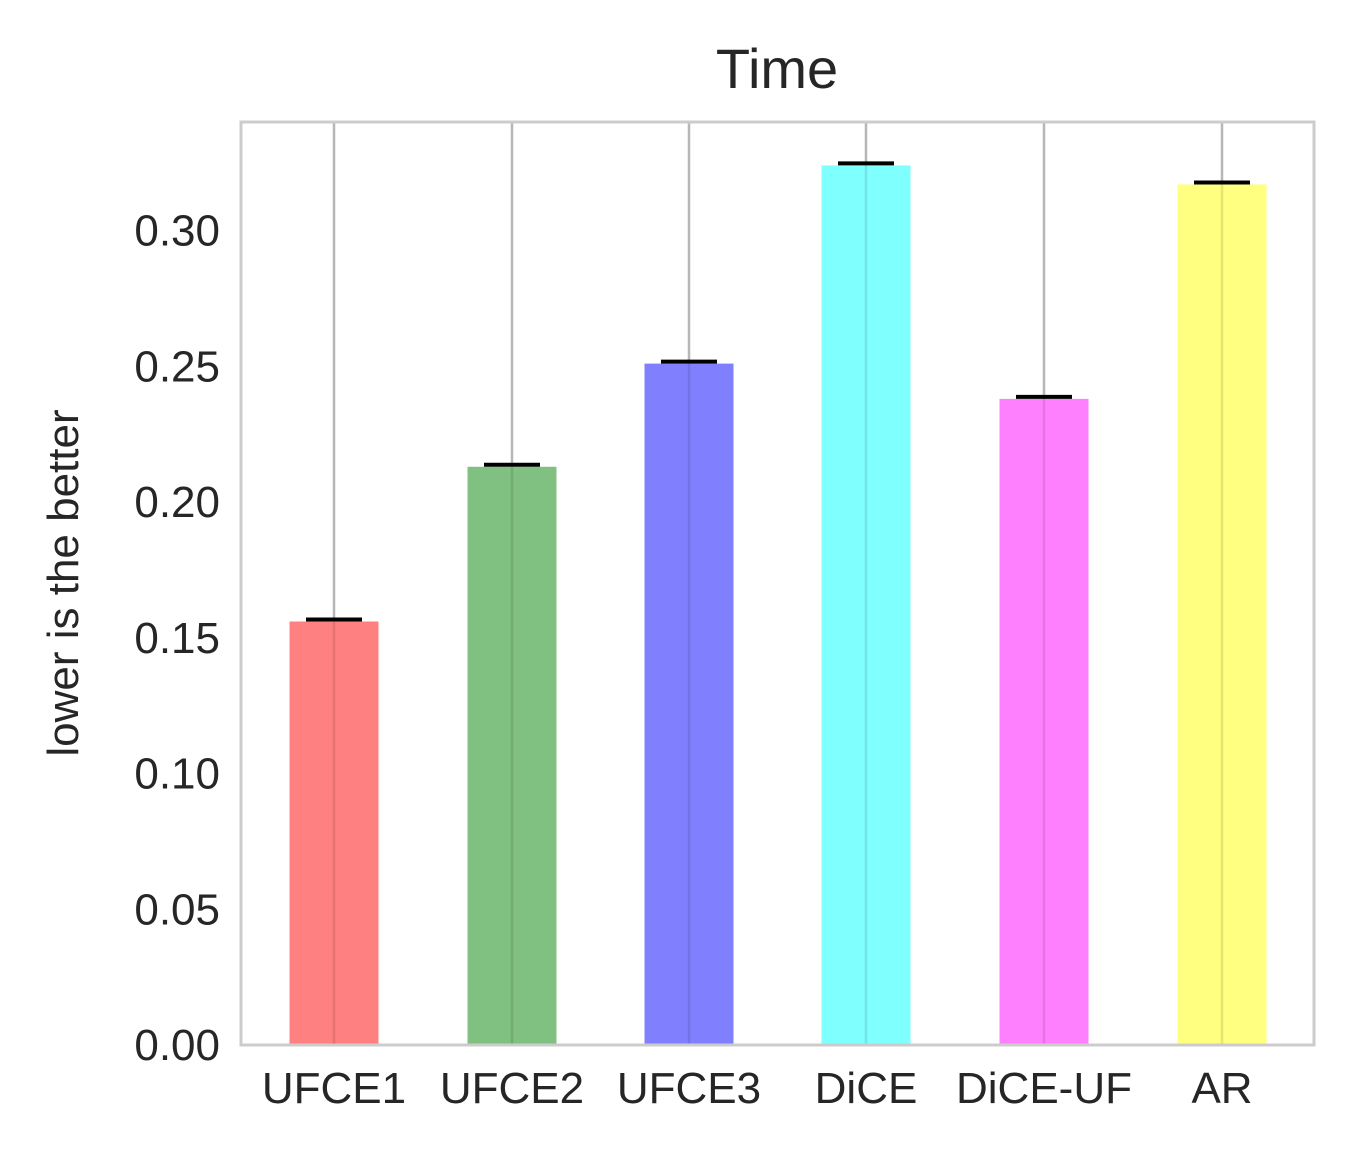  Describe the element at coordinates (177, 231) in the screenshot. I see `y-tick-label: 0.30` at that location.